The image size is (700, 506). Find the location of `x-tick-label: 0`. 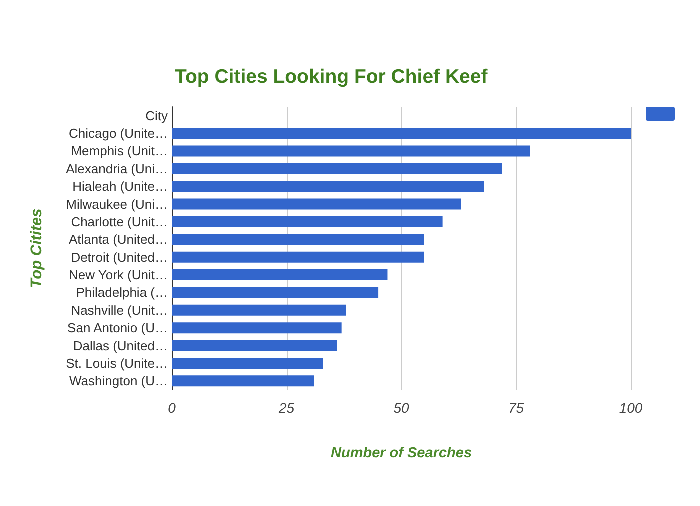

x-tick-label: 0 is located at coordinates (172, 408).